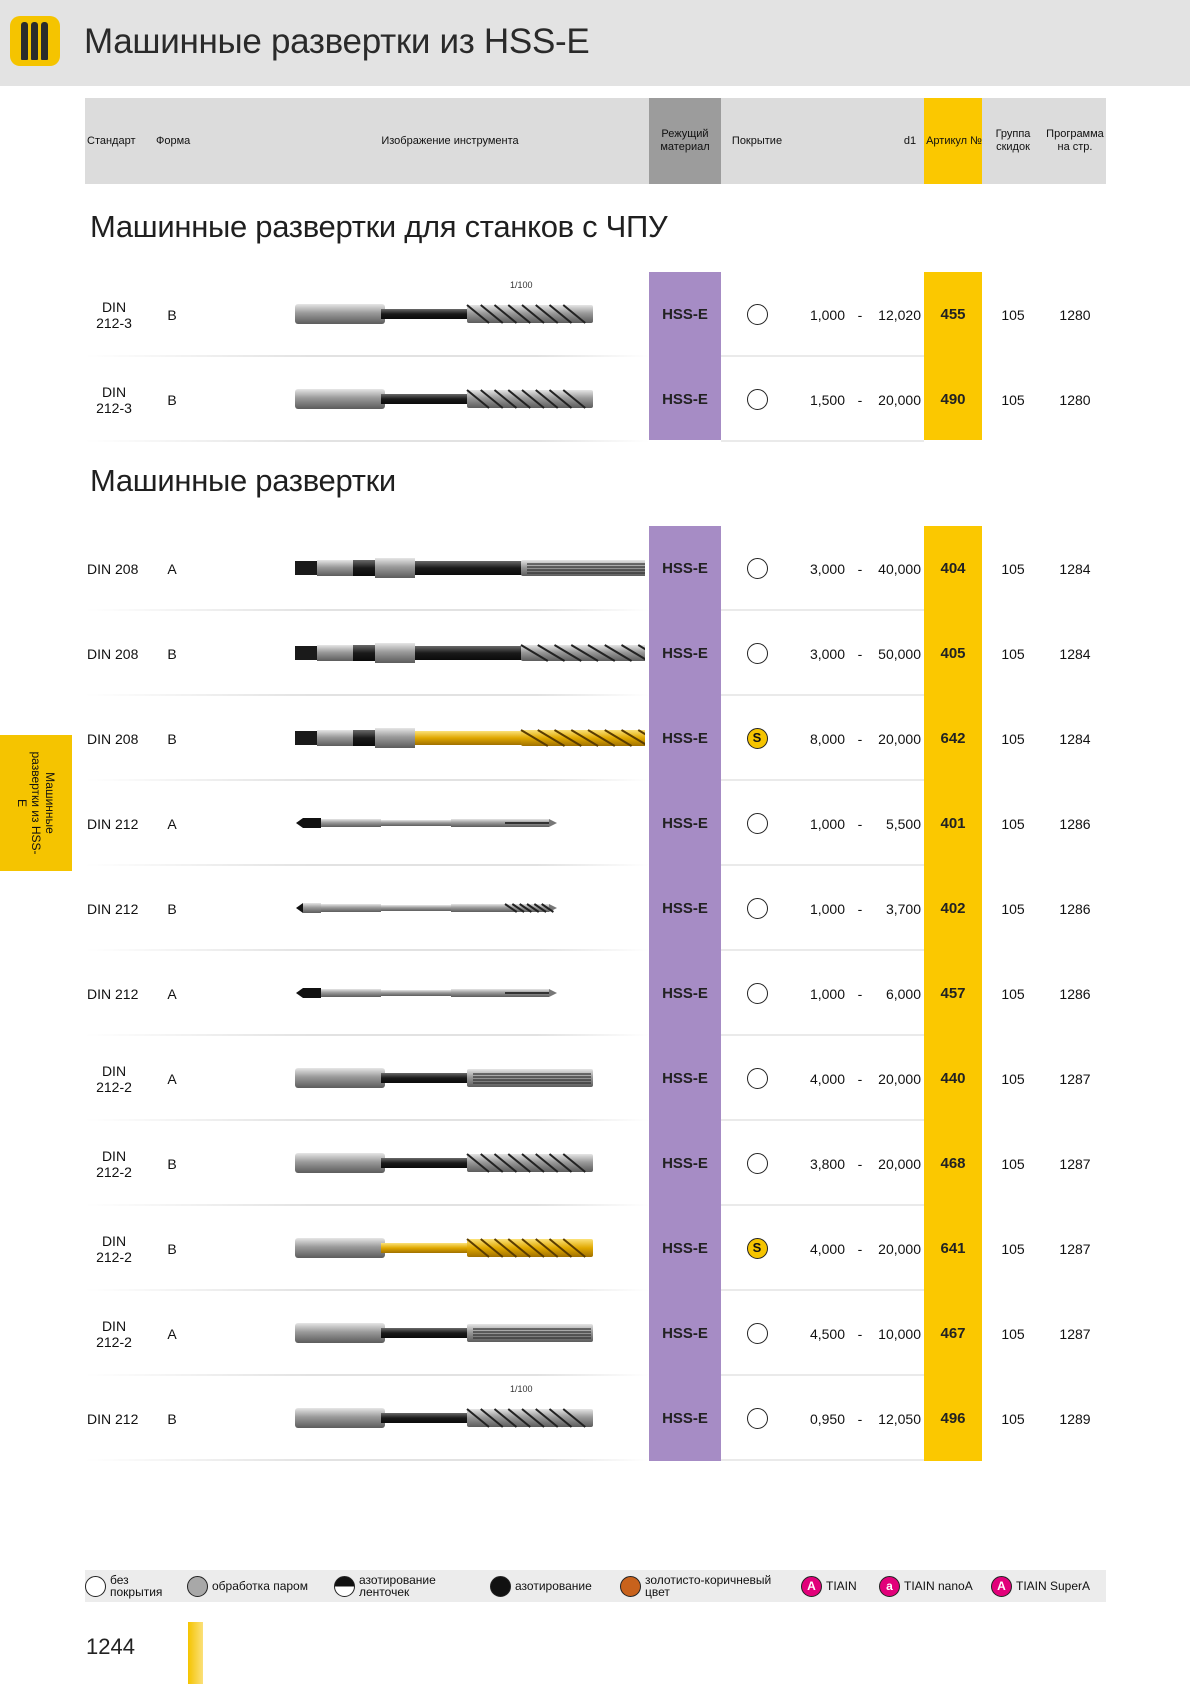 Image resolution: width=1190 pixels, height=1684 pixels. What do you see at coordinates (953, 653) in the screenshot?
I see `article-cell: 405` at bounding box center [953, 653].